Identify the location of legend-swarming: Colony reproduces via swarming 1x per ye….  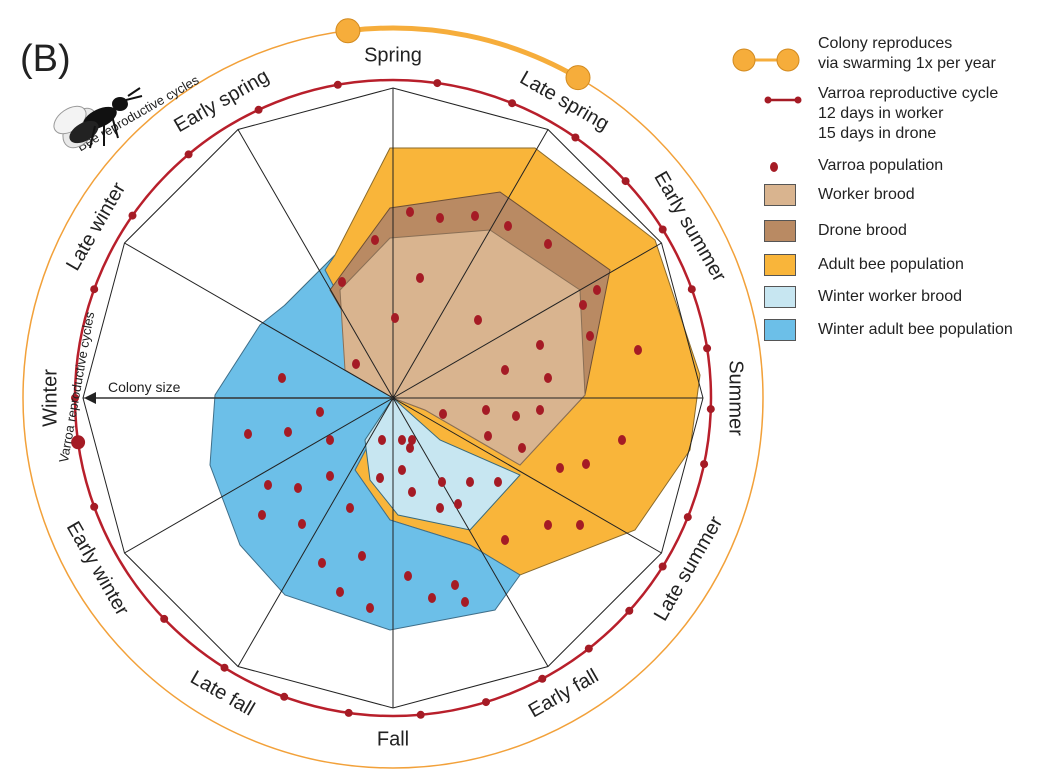
(888, 54).